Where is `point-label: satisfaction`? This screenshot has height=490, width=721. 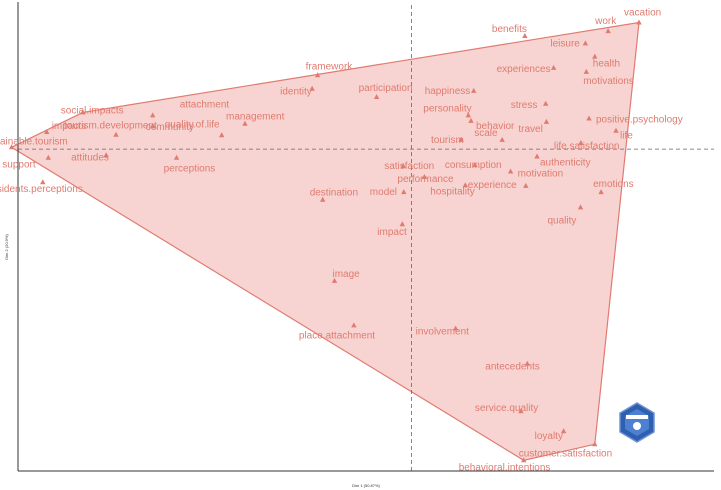
point-label: satisfaction is located at coordinates (409, 166).